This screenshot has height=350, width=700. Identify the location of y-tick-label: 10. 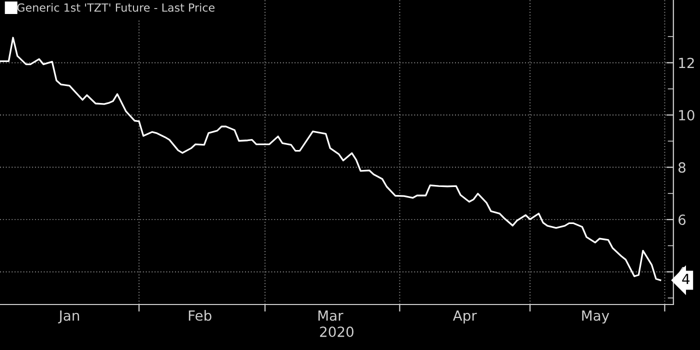
(686, 115).